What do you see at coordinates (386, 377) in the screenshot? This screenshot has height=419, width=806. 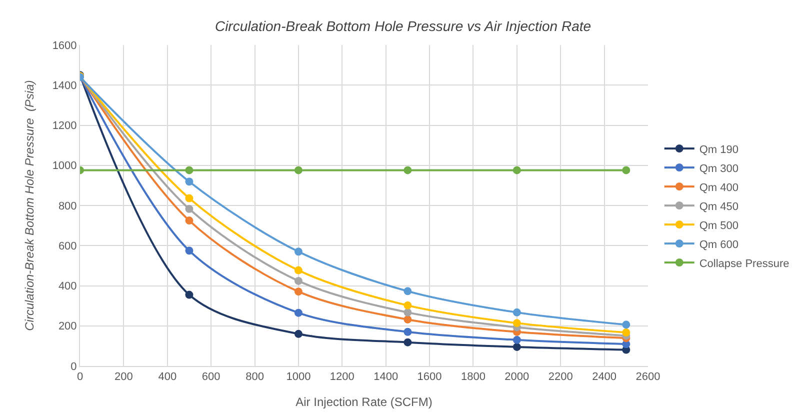 I see `x-tick-label: 1400` at bounding box center [386, 377].